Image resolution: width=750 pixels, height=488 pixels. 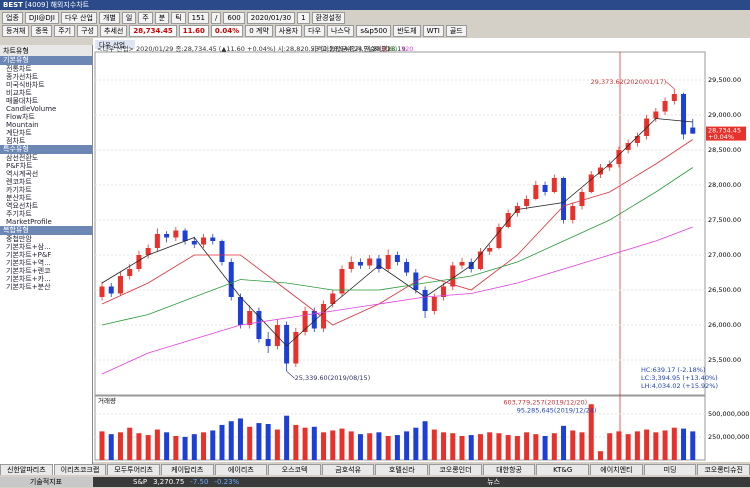 I want to click on chart-type-item: 비교차트, so click(x=19, y=93).